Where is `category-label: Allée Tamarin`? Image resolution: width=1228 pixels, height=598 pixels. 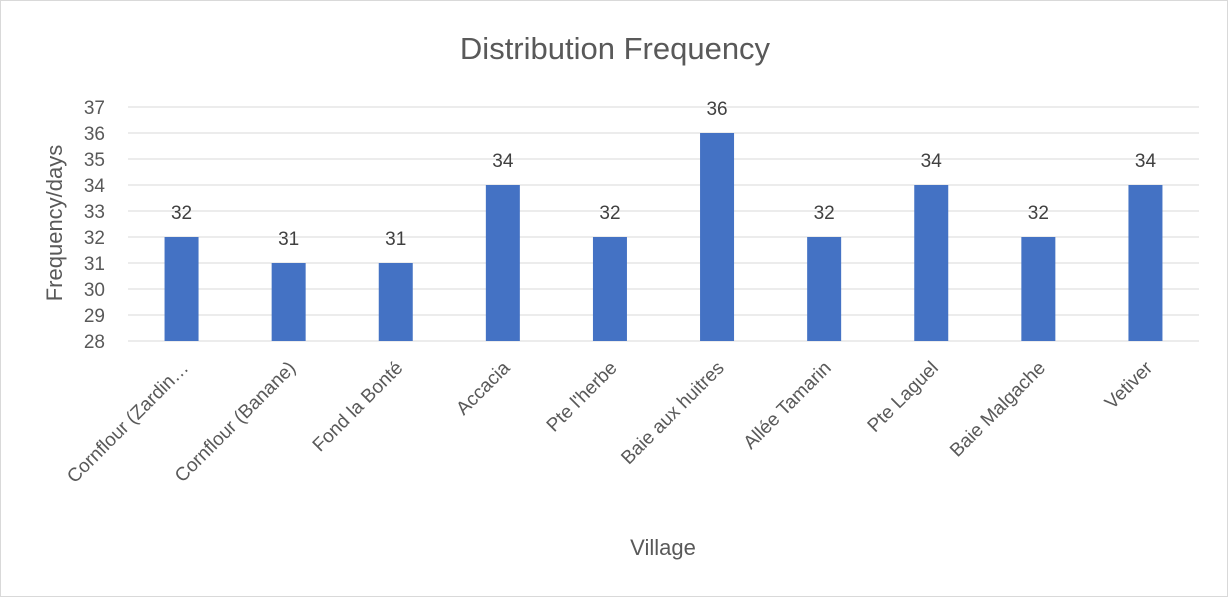 category-label: Allée Tamarin is located at coordinates (788, 406).